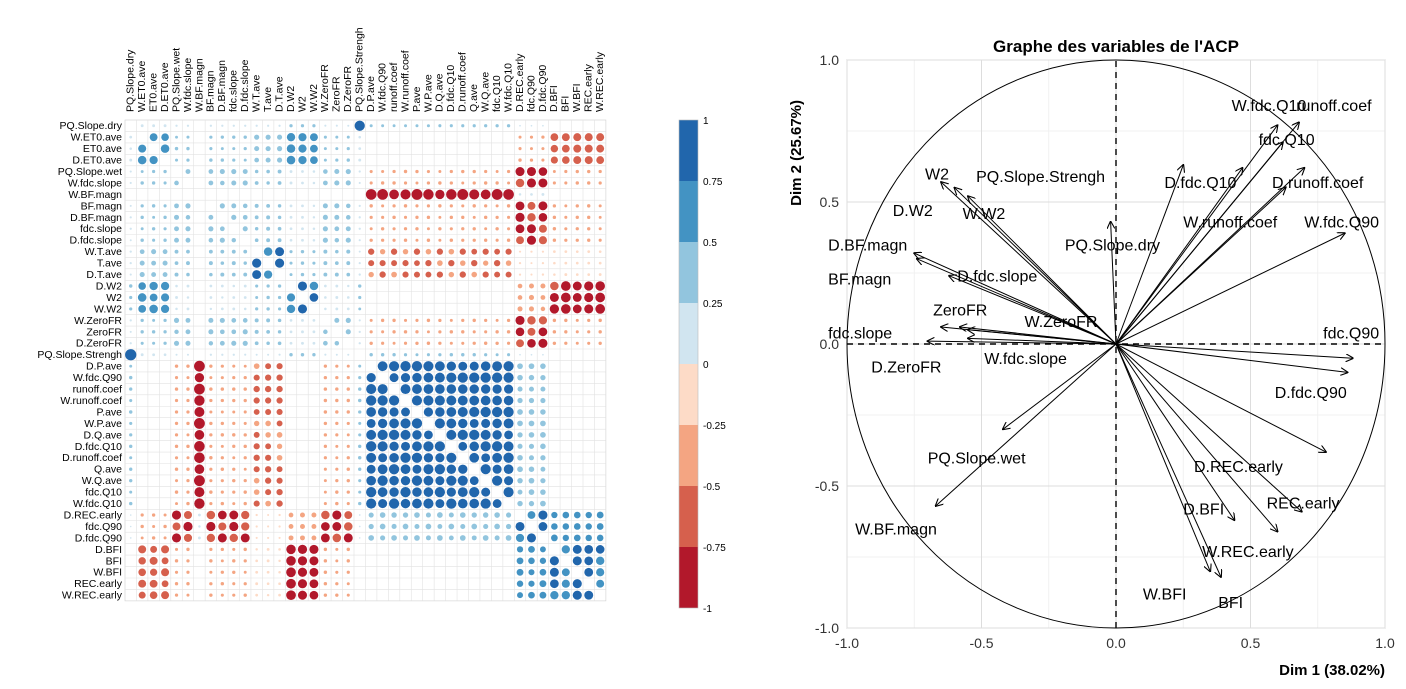 The height and width of the screenshot is (689, 1406). Describe the element at coordinates (1208, 427) in the screenshot. I see `vector-arrow-rec-early` at that location.